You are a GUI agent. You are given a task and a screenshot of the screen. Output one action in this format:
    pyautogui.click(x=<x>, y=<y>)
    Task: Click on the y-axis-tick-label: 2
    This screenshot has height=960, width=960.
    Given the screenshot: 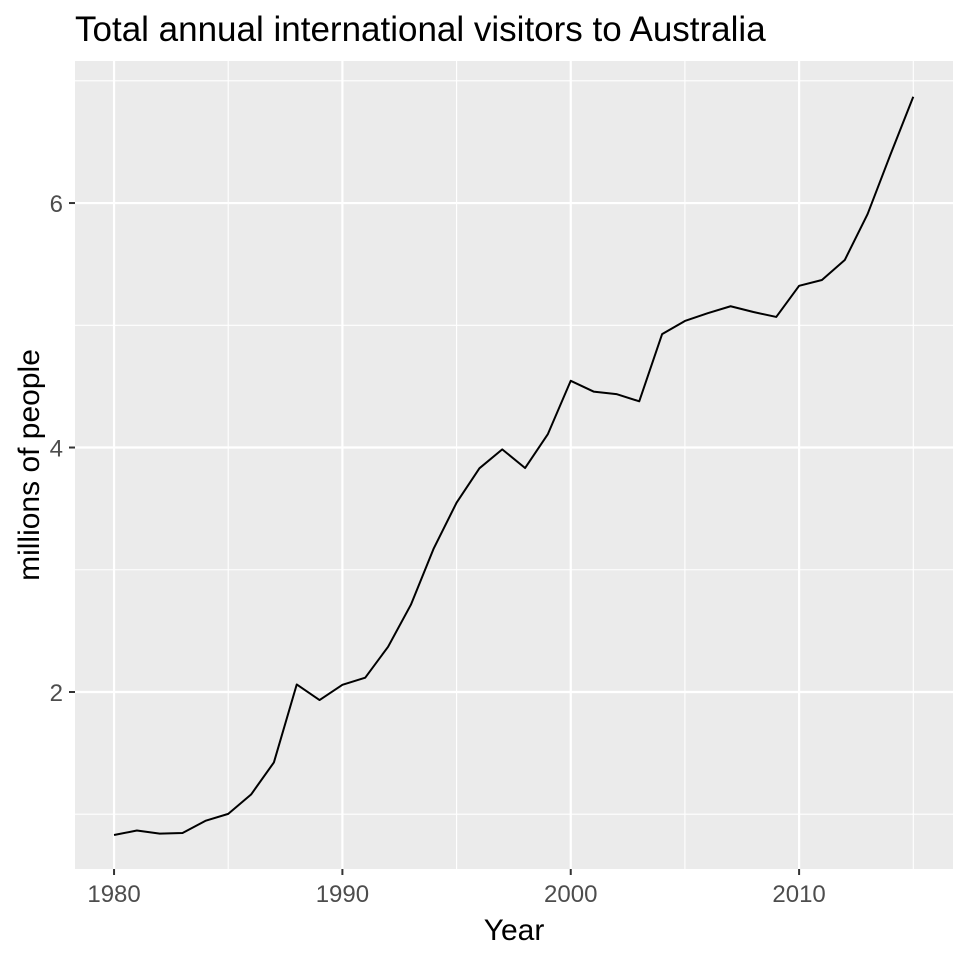 What is the action you would take?
    pyautogui.click(x=56, y=693)
    